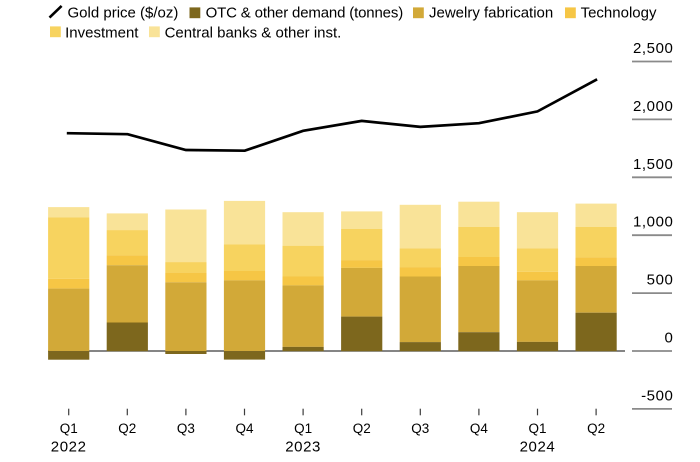 This screenshot has width=700, height=462. I want to click on svg-text: 1,500, so click(653, 164).